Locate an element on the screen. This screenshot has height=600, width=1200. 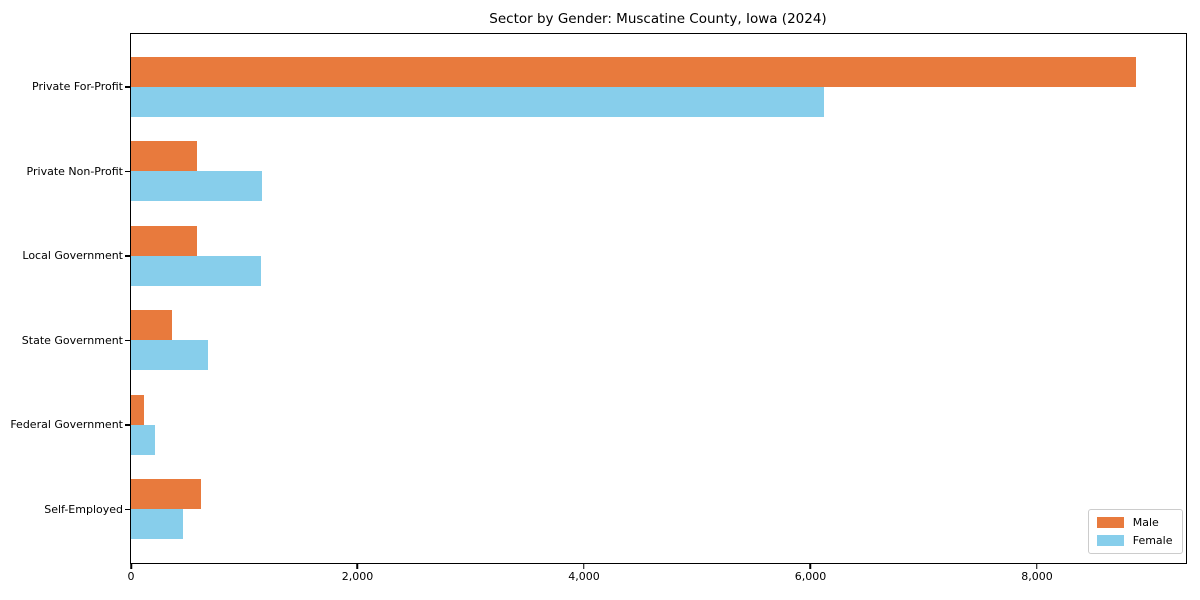
y-axis-label-local-government: Local Government is located at coordinates (72, 255).